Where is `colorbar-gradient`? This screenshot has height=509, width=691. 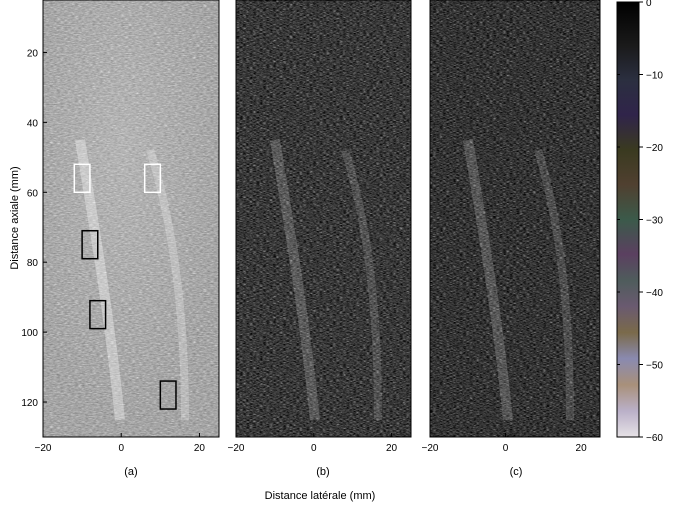
colorbar-gradient is located at coordinates (628, 219).